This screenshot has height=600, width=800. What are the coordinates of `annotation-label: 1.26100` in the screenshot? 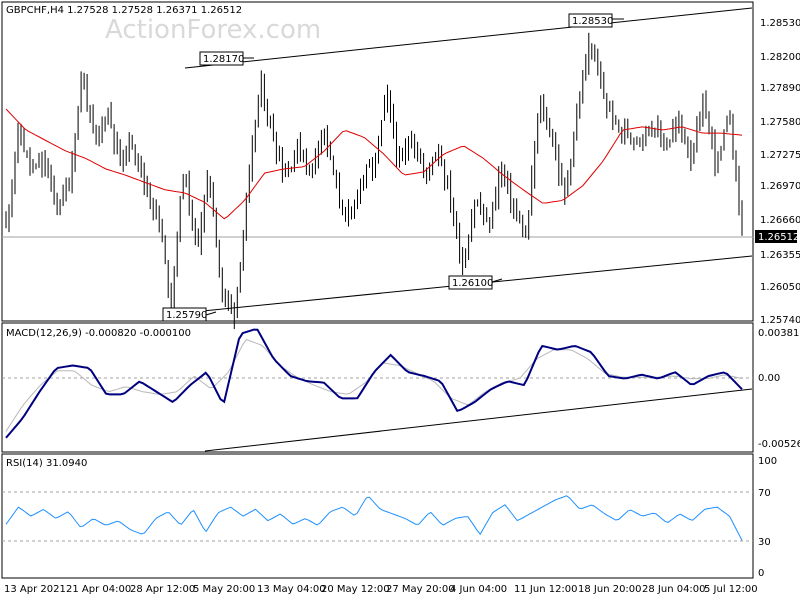 It's located at (472, 283).